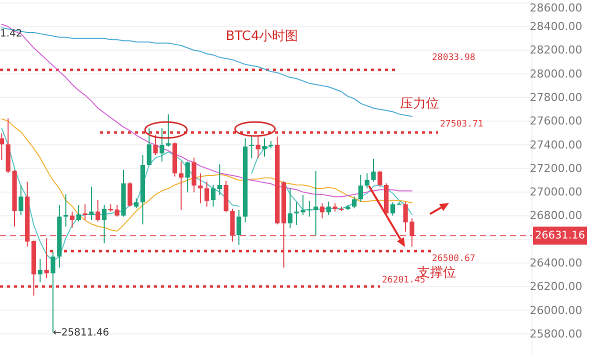 This screenshot has height=354, width=600. I want to click on annotation: 压力位, so click(419, 104).